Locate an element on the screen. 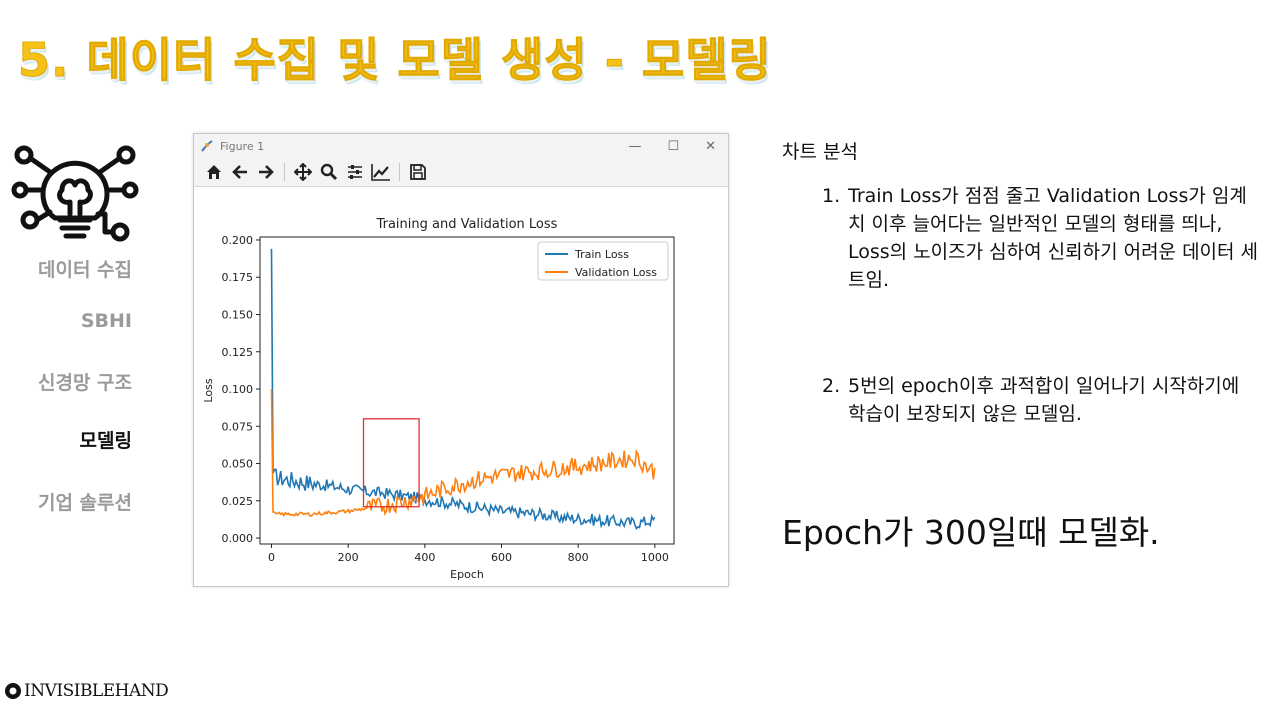 The width and height of the screenshot is (1280, 720). highlight-box is located at coordinates (391, 463).